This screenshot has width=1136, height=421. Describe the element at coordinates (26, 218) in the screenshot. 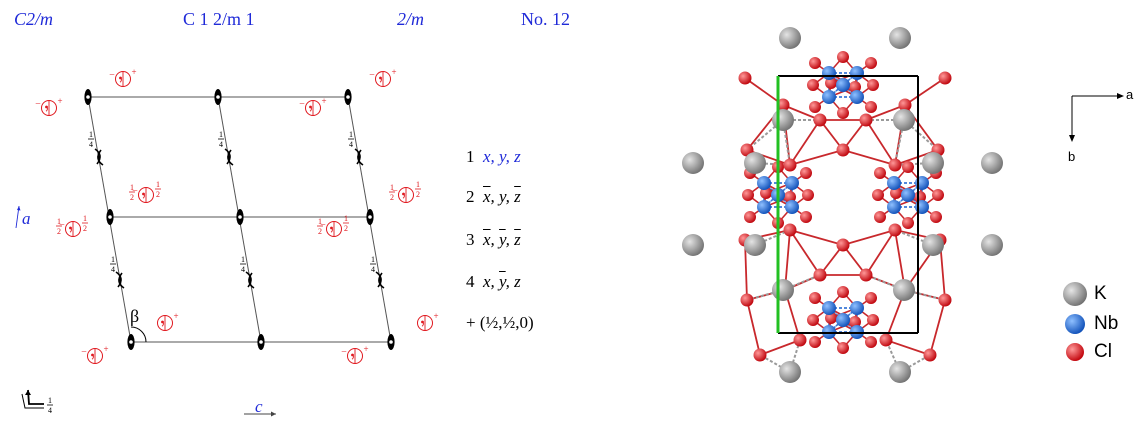

I see `axis-a-label: a` at that location.